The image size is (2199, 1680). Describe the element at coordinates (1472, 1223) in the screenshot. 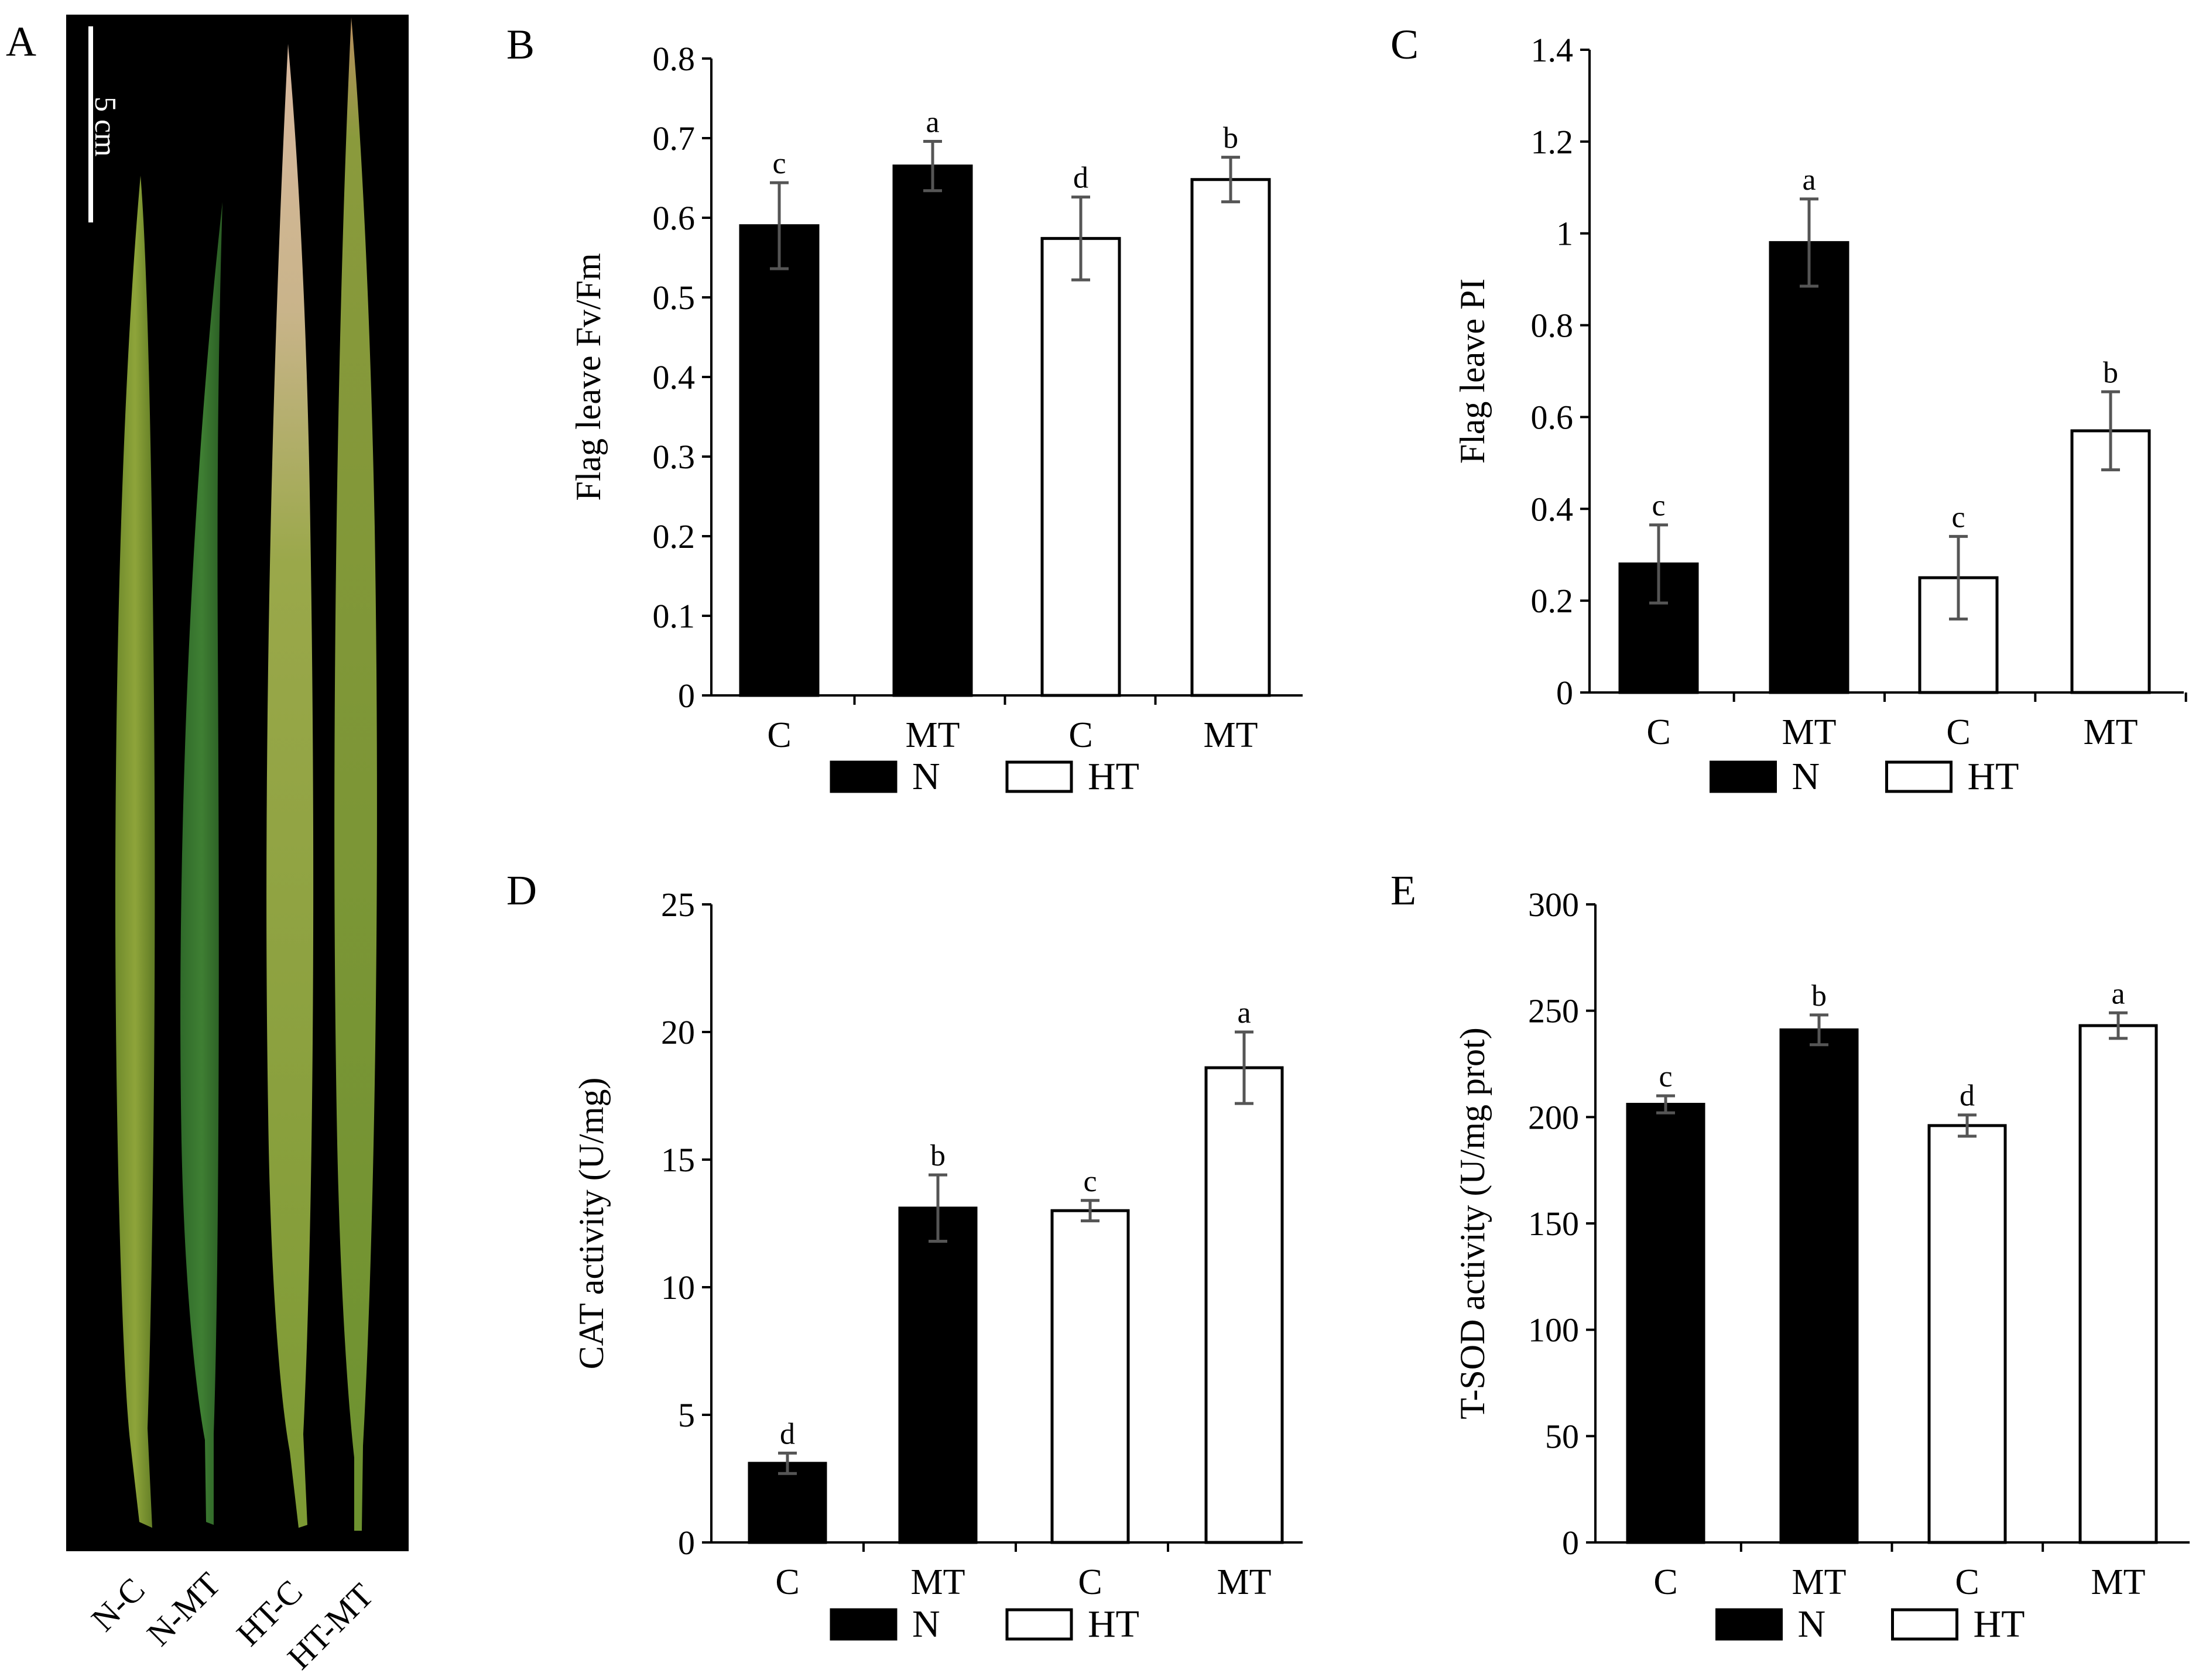

I see `y-axis-title: T-SOD activity (U/mg prot)` at that location.